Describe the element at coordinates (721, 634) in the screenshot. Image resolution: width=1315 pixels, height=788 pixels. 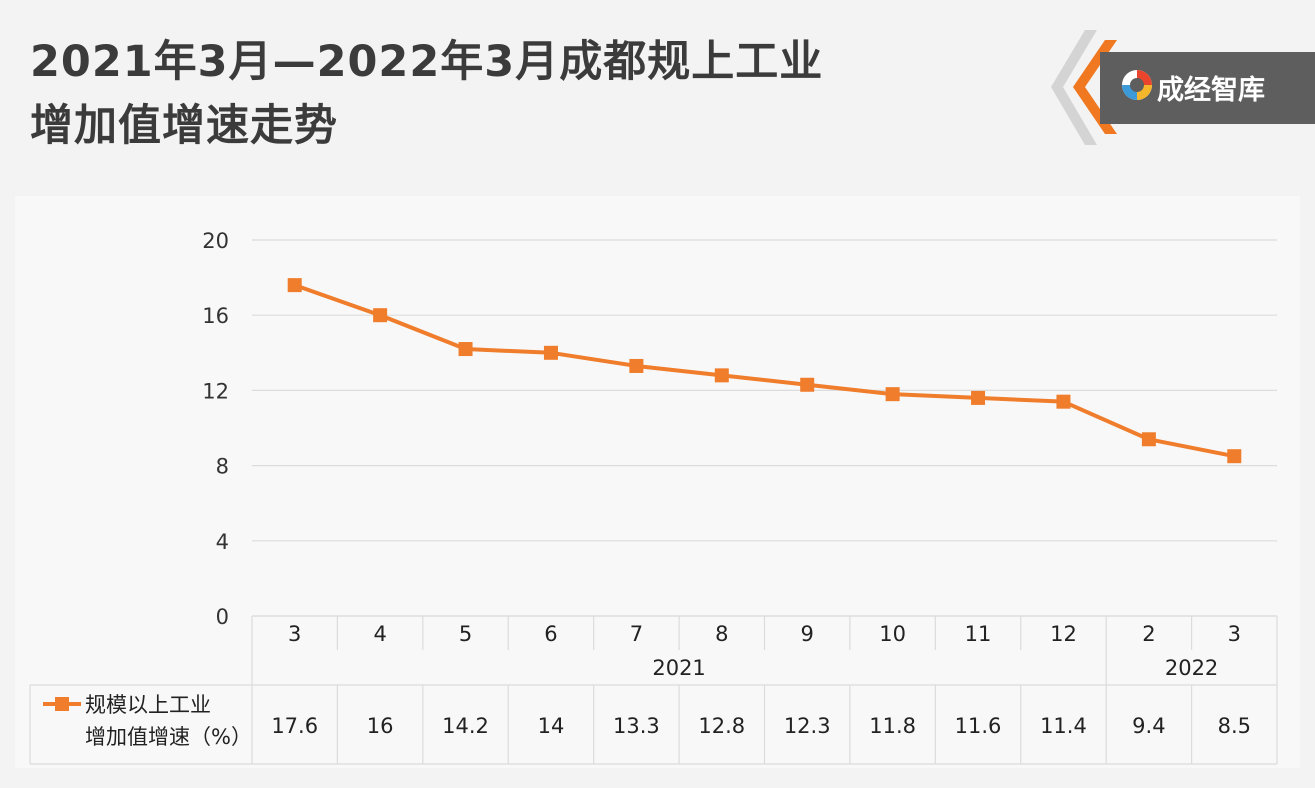
I see `x-tick-label: 8` at that location.